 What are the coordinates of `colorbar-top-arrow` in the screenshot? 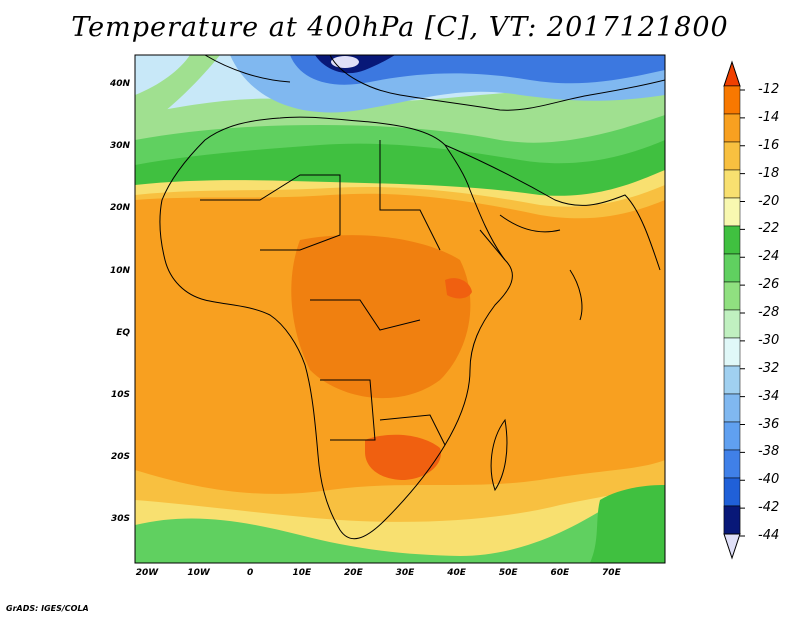 It's located at (732, 73).